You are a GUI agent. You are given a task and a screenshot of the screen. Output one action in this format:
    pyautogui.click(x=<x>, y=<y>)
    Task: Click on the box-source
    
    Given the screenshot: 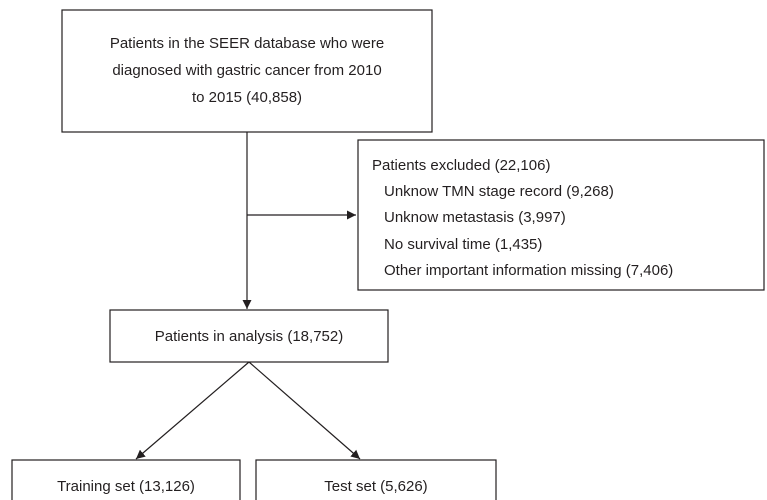 What is the action you would take?
    pyautogui.click(x=247, y=71)
    